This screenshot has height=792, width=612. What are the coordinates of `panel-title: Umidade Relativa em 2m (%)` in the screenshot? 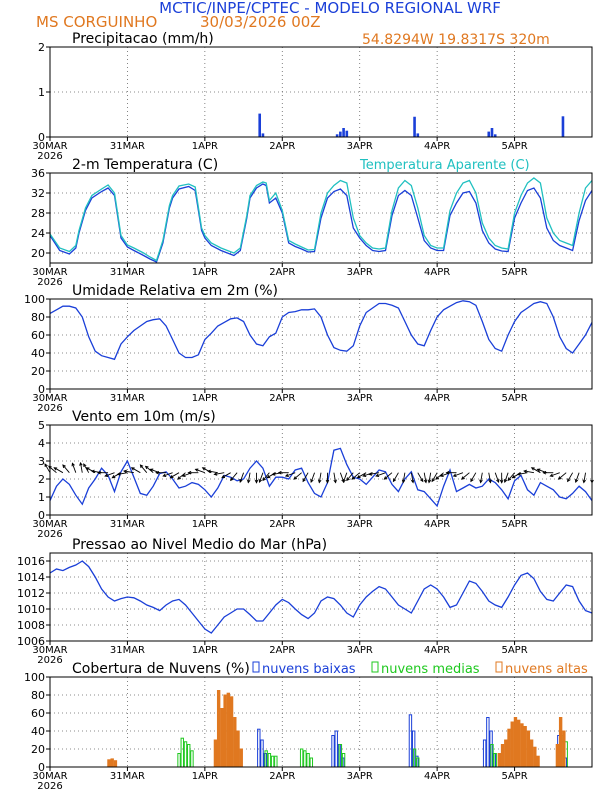 It's located at (175, 291).